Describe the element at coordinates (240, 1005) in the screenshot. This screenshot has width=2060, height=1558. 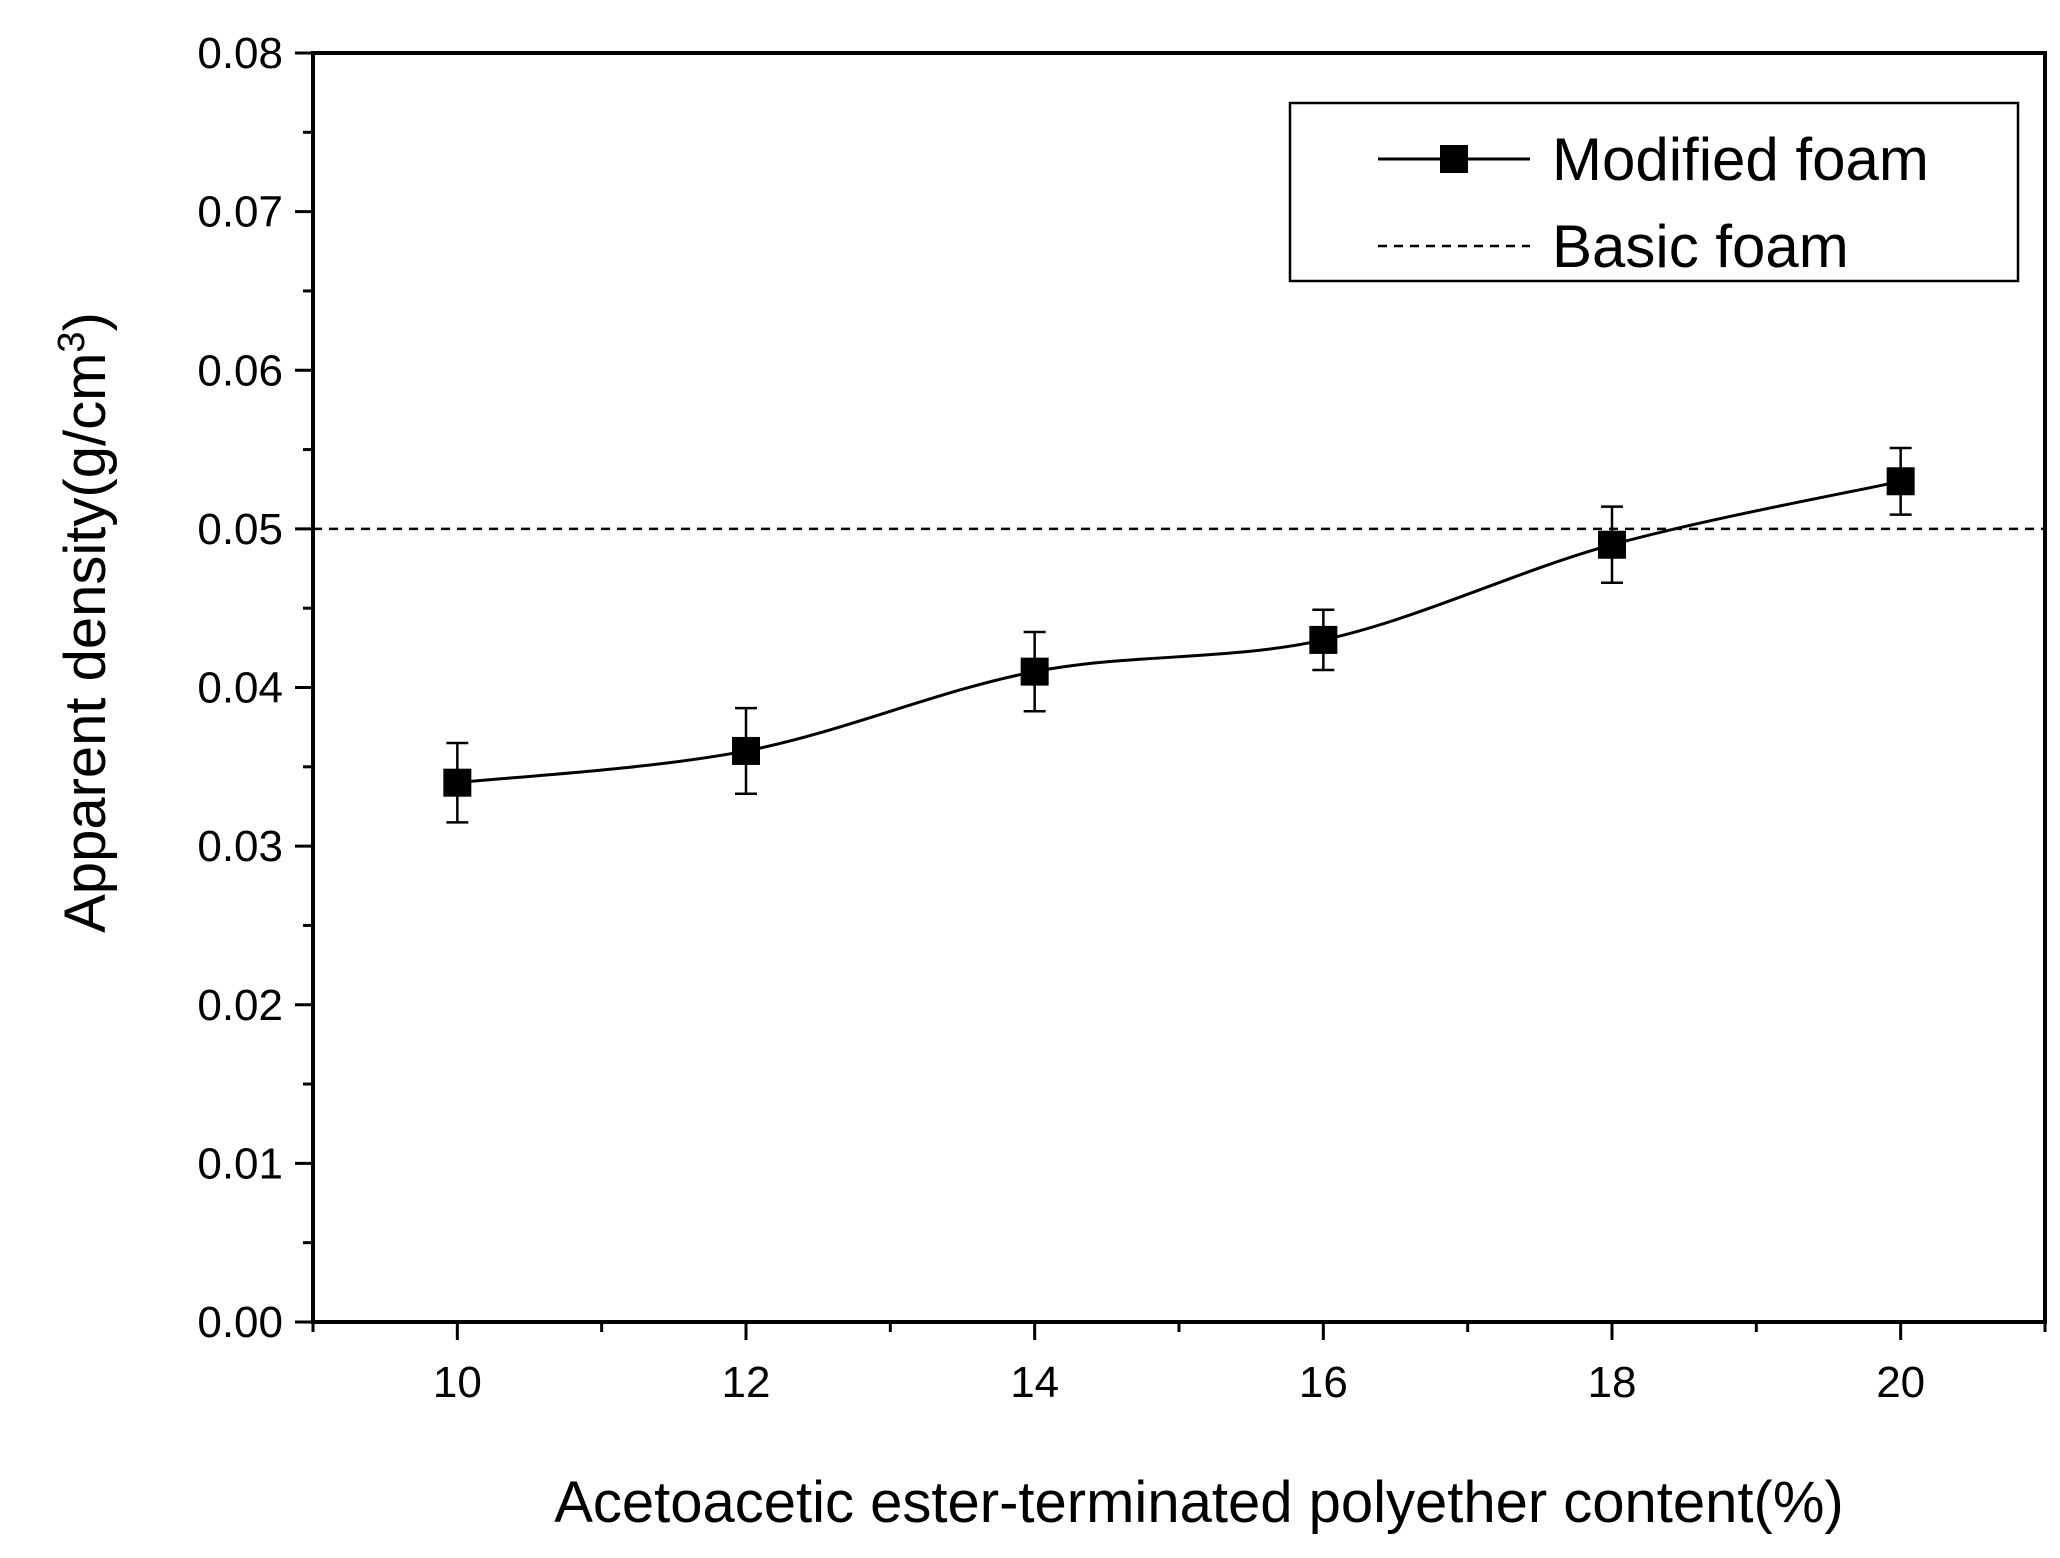
I see `y-tick-label: 0.02` at that location.